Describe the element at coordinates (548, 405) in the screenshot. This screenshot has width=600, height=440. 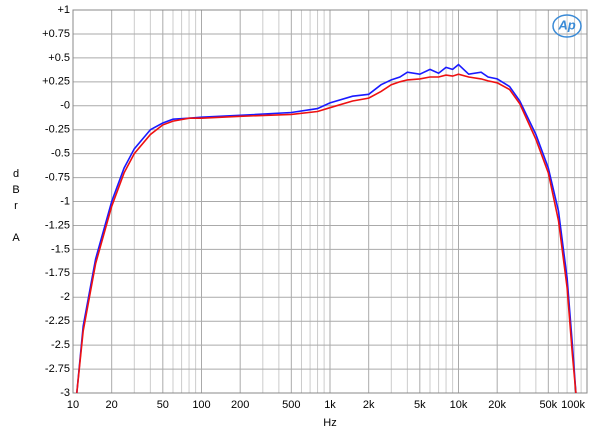
I see `x-tick-label: 50k` at that location.